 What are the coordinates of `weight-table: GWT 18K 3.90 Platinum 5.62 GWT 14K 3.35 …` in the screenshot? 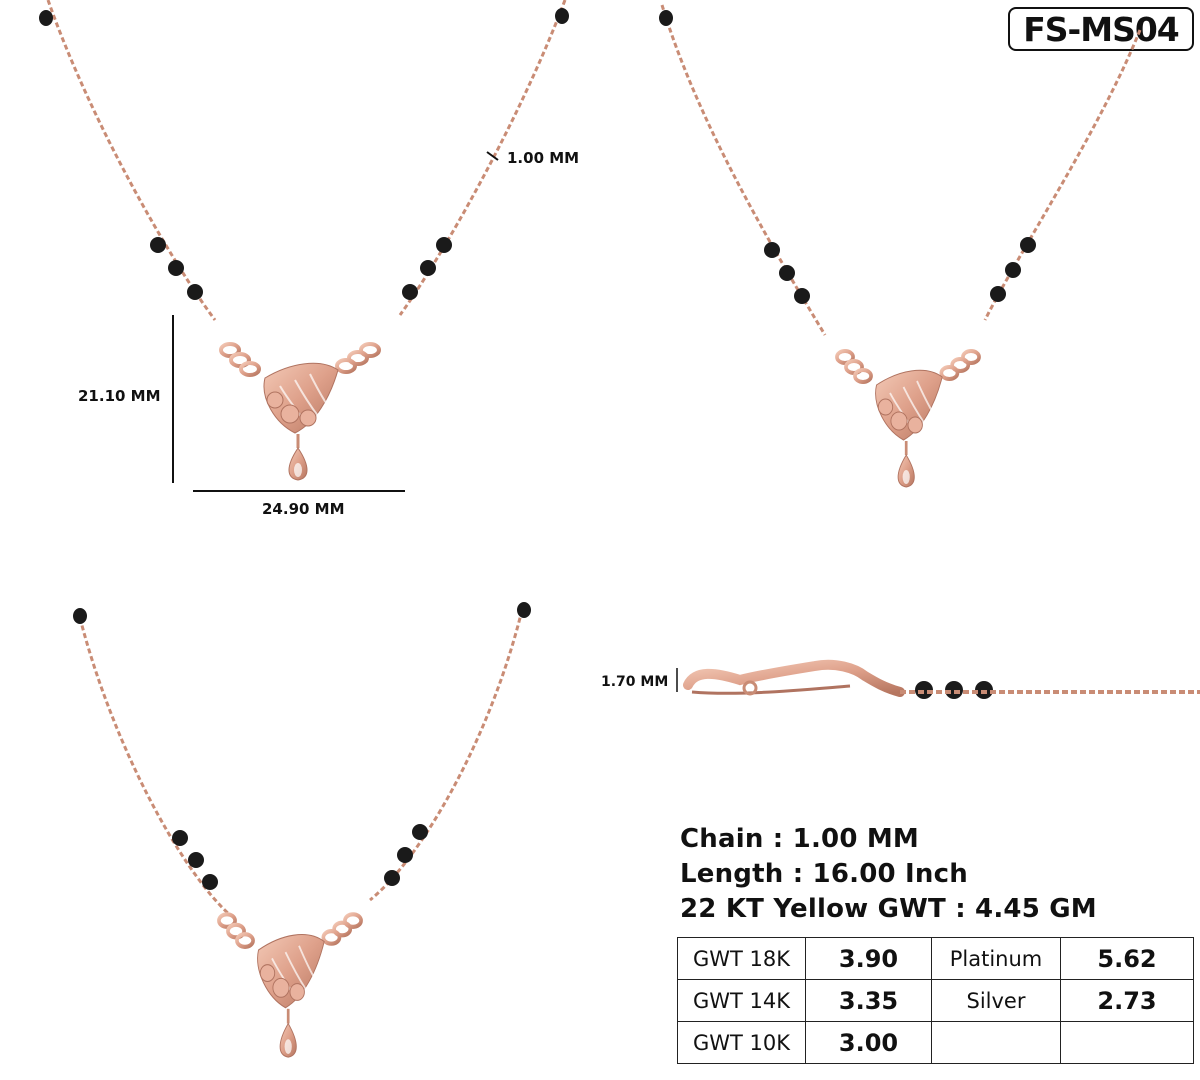 It's located at (935, 1000).